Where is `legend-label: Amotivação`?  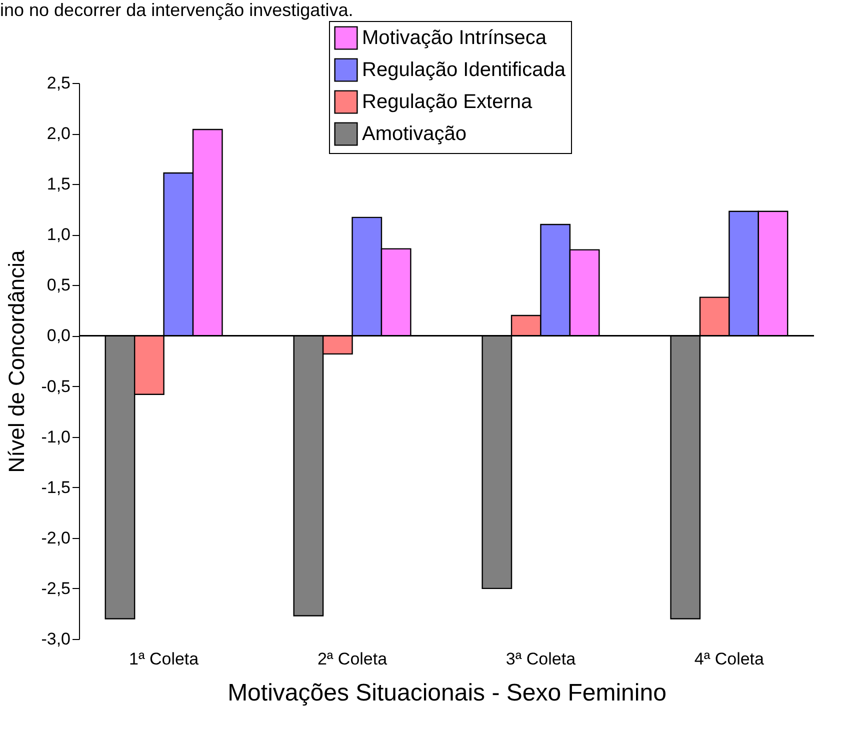
legend-label: Amotivação is located at coordinates (414, 134).